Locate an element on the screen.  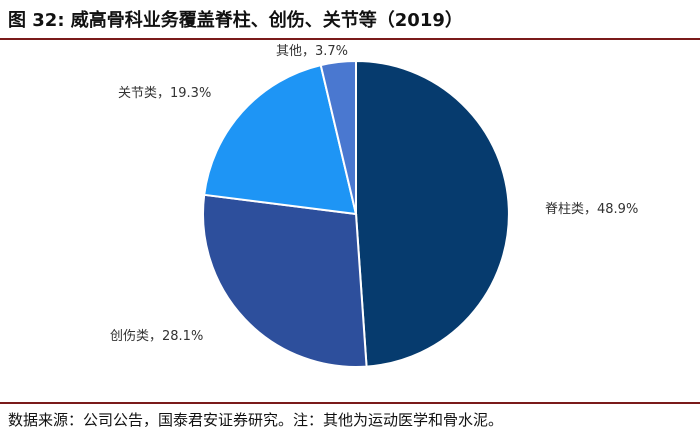
source-divider is located at coordinates (350, 403).